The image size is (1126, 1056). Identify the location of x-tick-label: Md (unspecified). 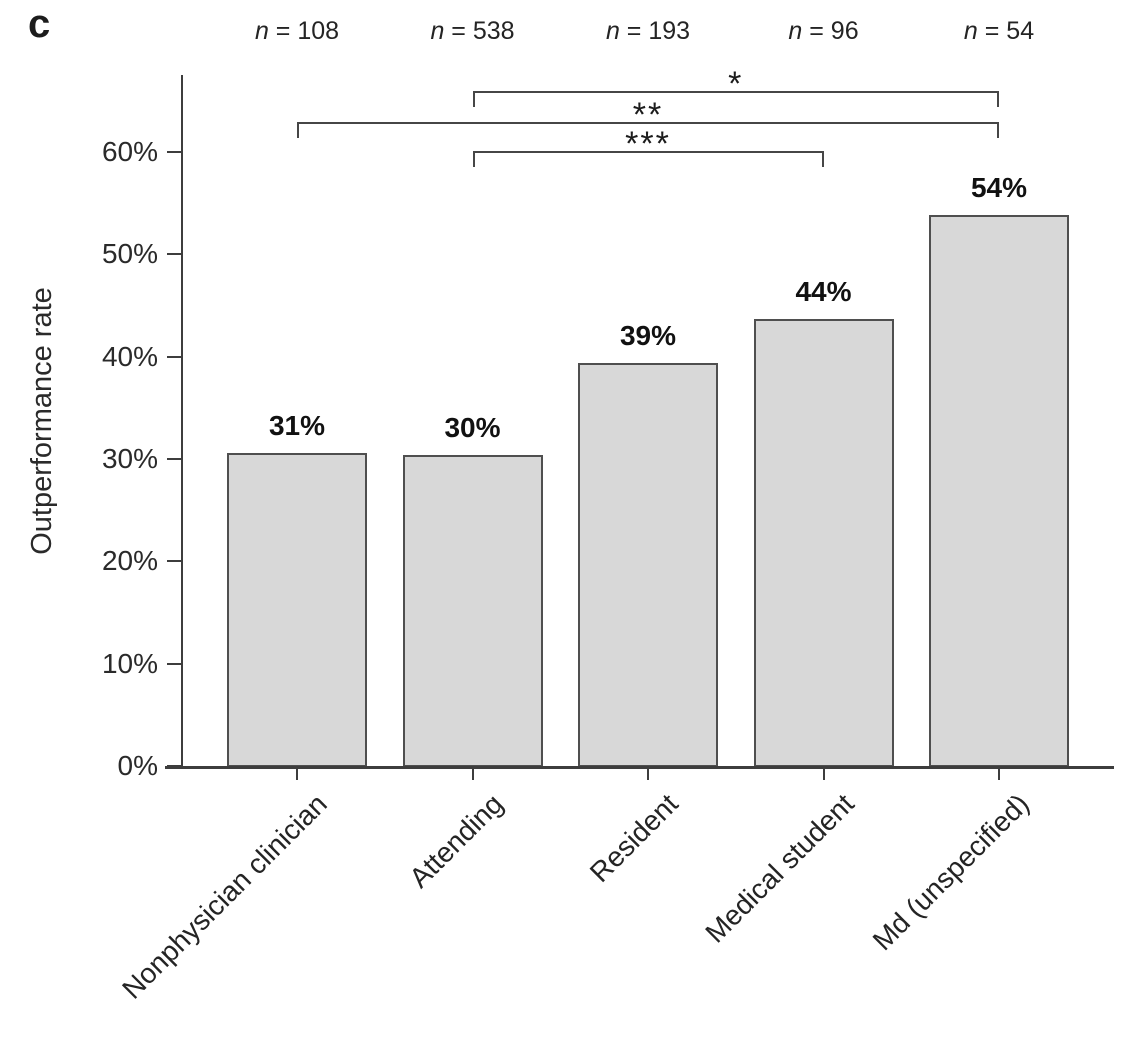
(950, 872).